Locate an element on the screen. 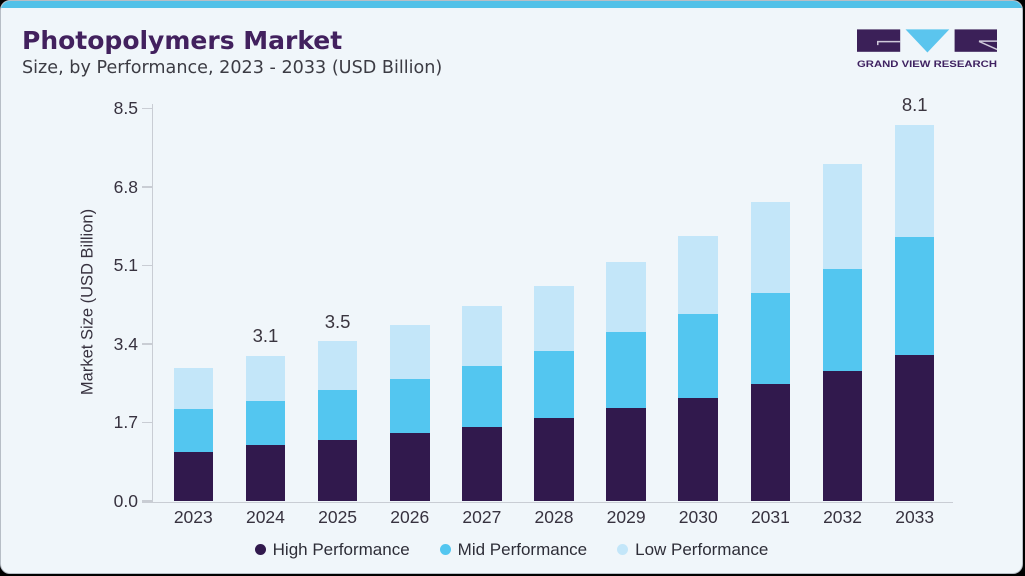 This screenshot has height=576, width=1025. bar-segment-high-performance-2023 is located at coordinates (193, 476).